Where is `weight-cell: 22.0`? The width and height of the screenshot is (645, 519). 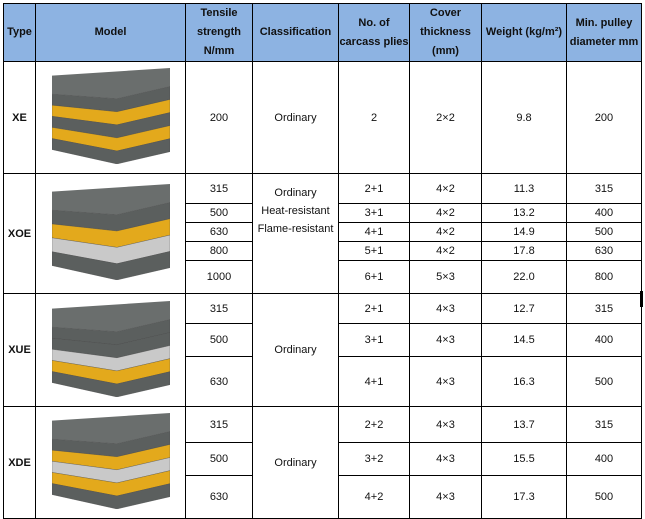 weight-cell: 22.0 is located at coordinates (524, 277).